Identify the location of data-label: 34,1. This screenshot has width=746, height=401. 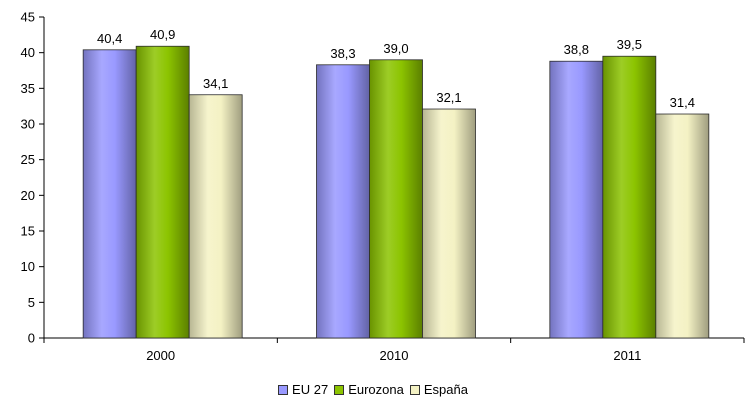
(215, 83).